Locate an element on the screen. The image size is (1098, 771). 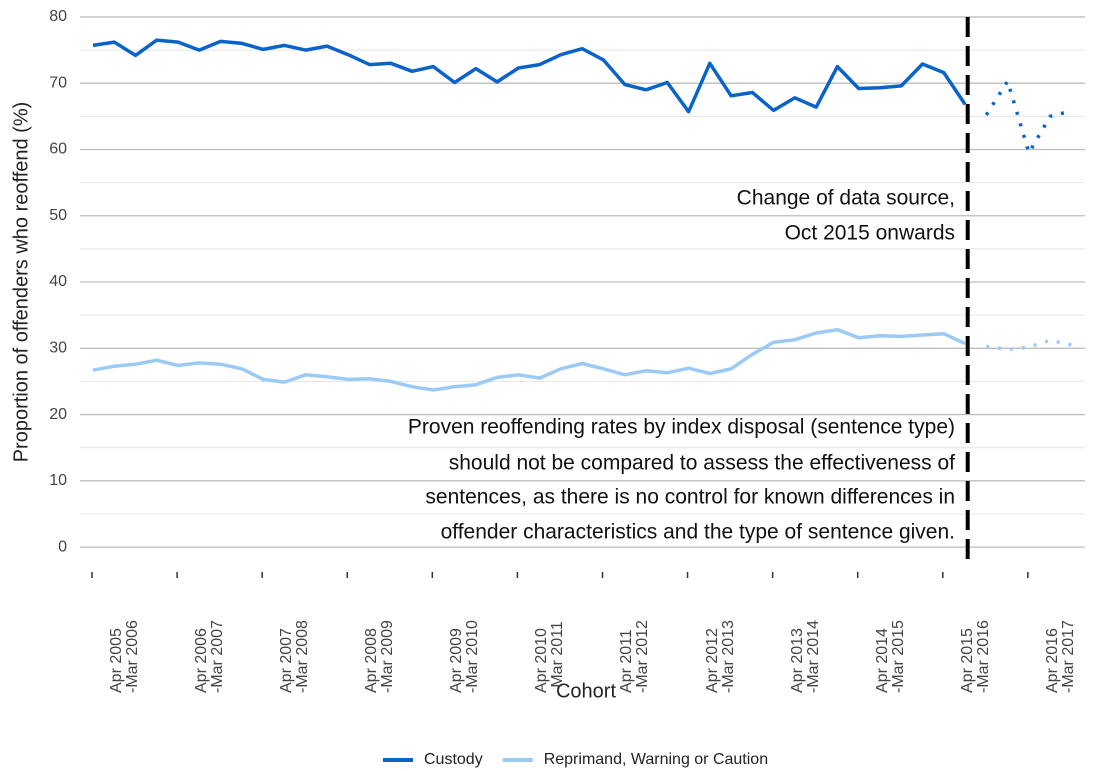
x-tick-label: Apr 2009 -Mar 2010 is located at coordinates (465, 656).